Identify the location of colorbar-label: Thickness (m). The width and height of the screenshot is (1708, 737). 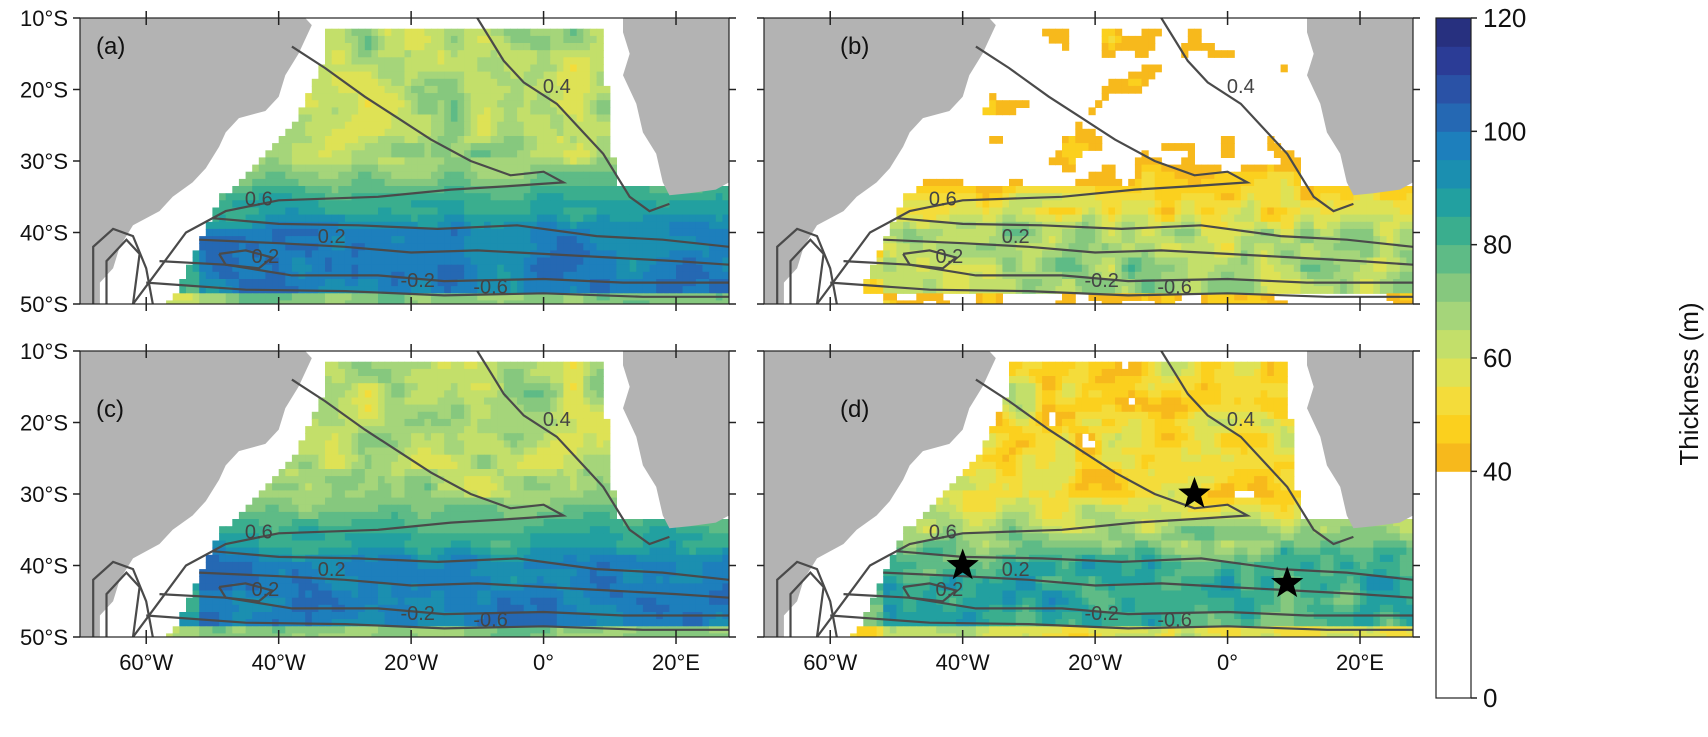
(1689, 383).